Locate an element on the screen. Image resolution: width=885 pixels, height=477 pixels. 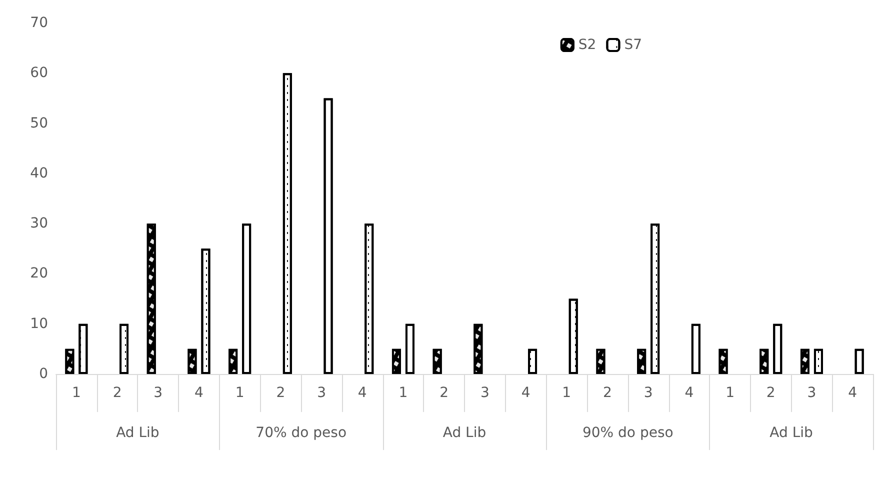
y-tick-label: 20 is located at coordinates (39, 274).